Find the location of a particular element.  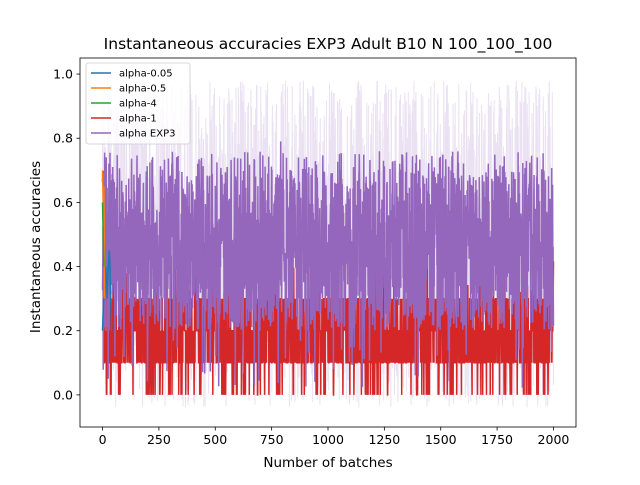

y-tick-label: 0.0 is located at coordinates (63, 394).